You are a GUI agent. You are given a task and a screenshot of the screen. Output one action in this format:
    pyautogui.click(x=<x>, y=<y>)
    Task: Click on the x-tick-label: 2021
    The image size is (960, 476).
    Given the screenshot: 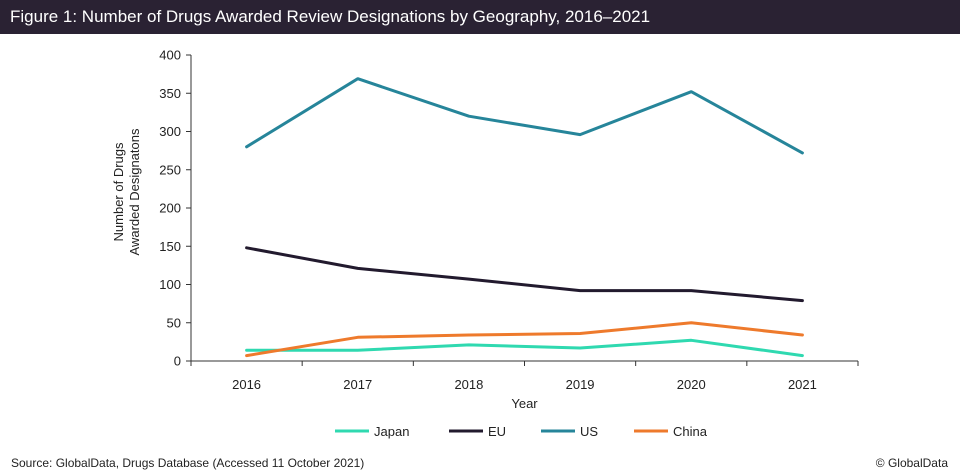 What is the action you would take?
    pyautogui.click(x=802, y=384)
    